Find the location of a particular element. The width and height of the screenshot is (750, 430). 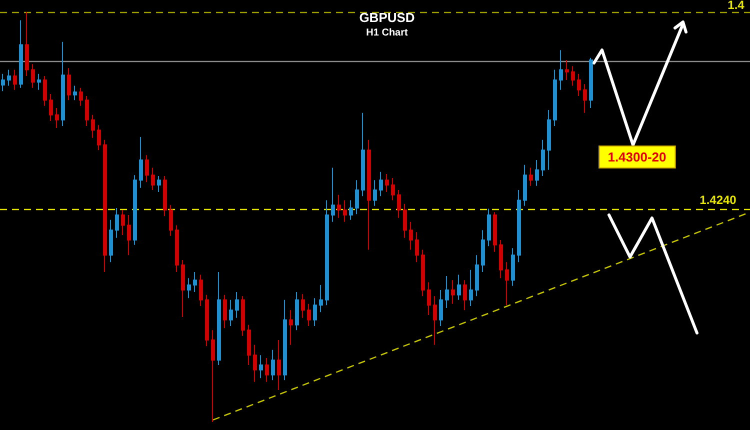

annotation: 1.4300-20 is located at coordinates (637, 157).